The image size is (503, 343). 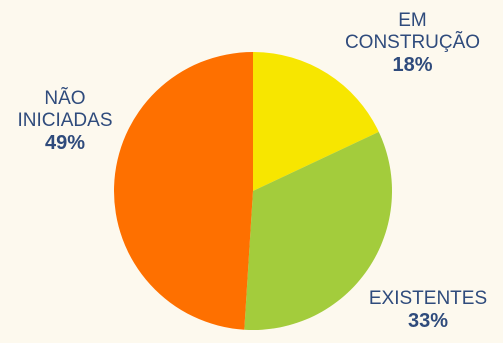 What do you see at coordinates (428, 321) in the screenshot?
I see `slice-value-label: 33%` at bounding box center [428, 321].